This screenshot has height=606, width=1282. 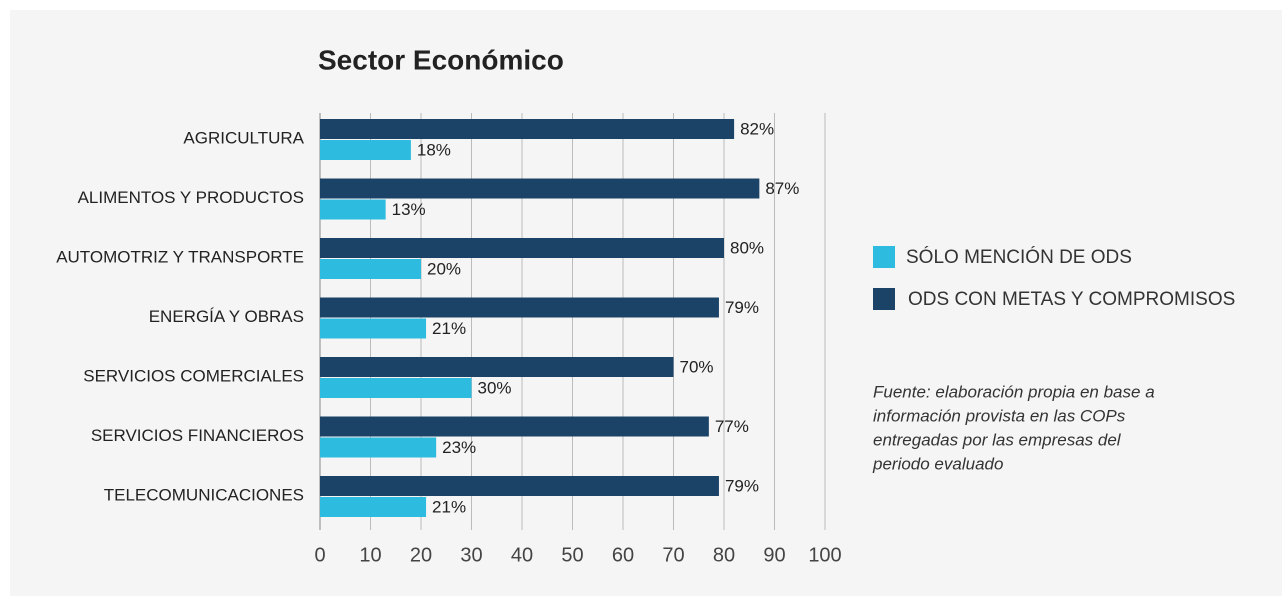 What do you see at coordinates (1071, 299) in the screenshot?
I see `legend-label: ODS CON METAS Y COMPROMISOS` at bounding box center [1071, 299].